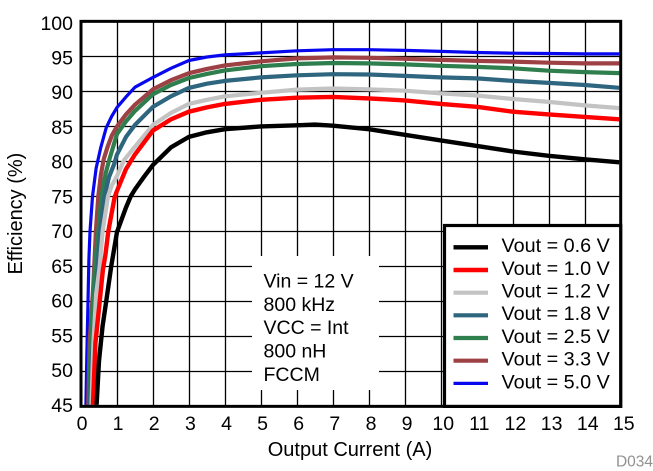 The image size is (653, 471). What do you see at coordinates (62, 128) in the screenshot?
I see `svg-text: 85` at bounding box center [62, 128].